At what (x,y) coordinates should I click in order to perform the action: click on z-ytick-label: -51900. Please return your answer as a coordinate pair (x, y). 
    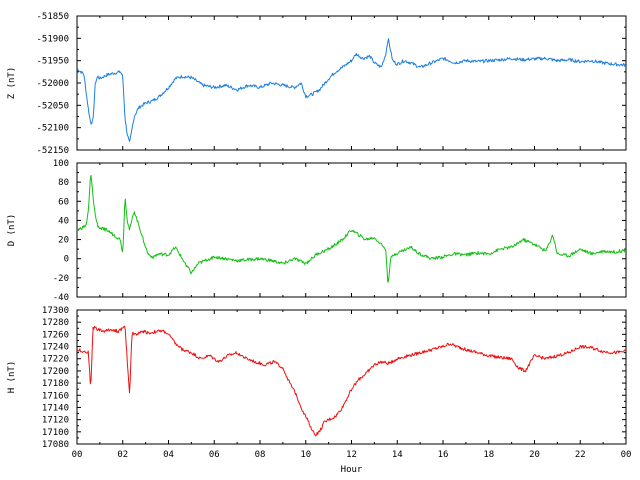
    Looking at the image, I should click on (52, 39).